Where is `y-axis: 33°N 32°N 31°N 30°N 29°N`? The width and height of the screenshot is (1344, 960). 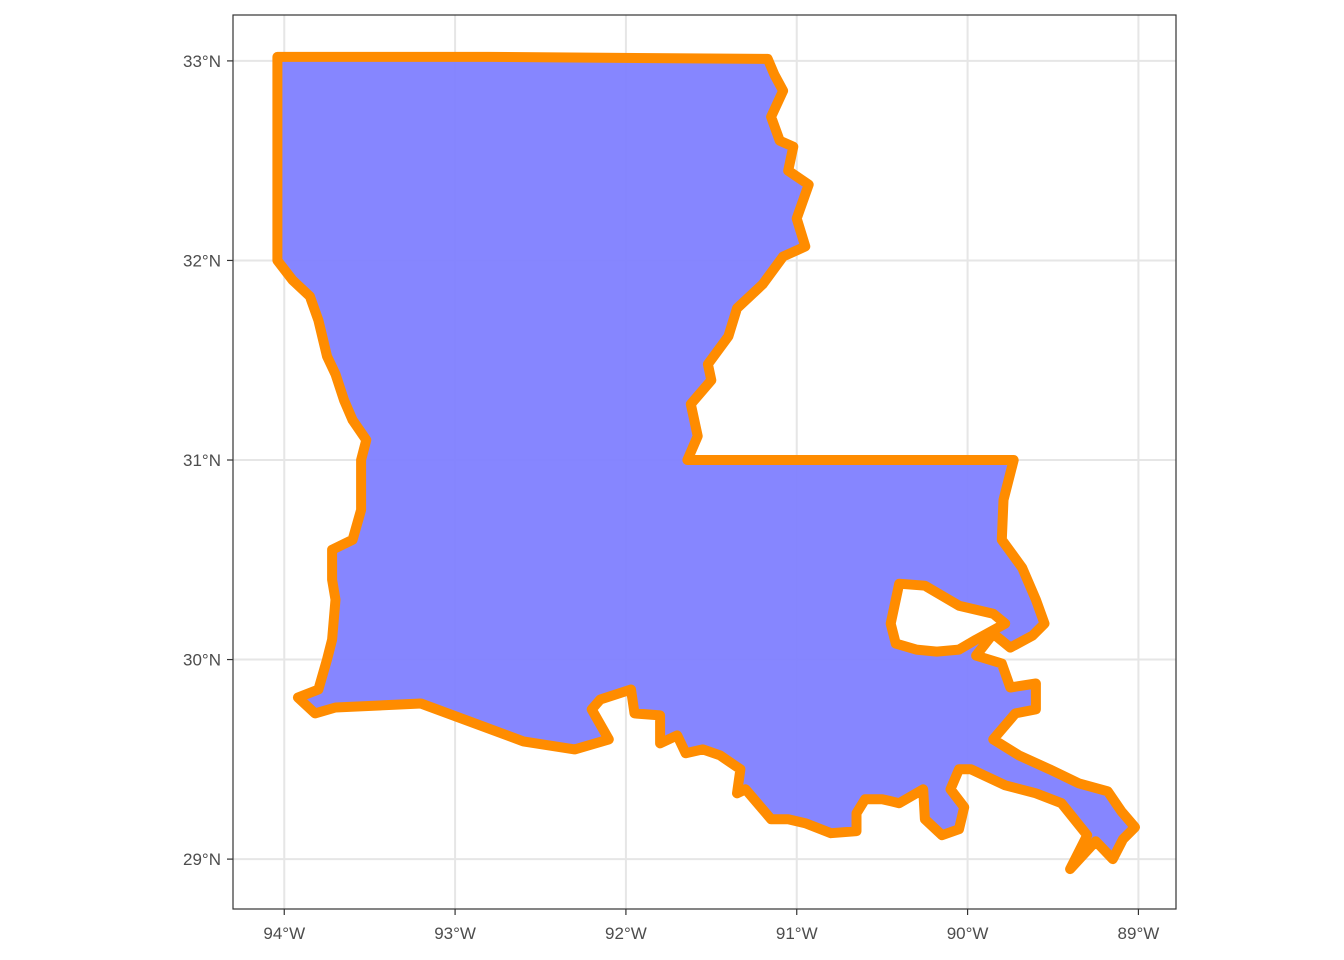
y-axis: 33°N 32°N 31°N 30°N 29°N is located at coordinates (208, 460).